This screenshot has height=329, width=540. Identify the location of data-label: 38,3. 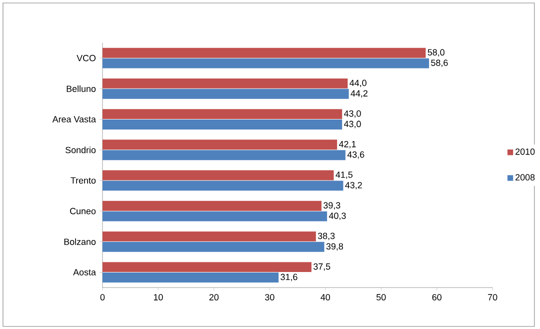
(326, 236).